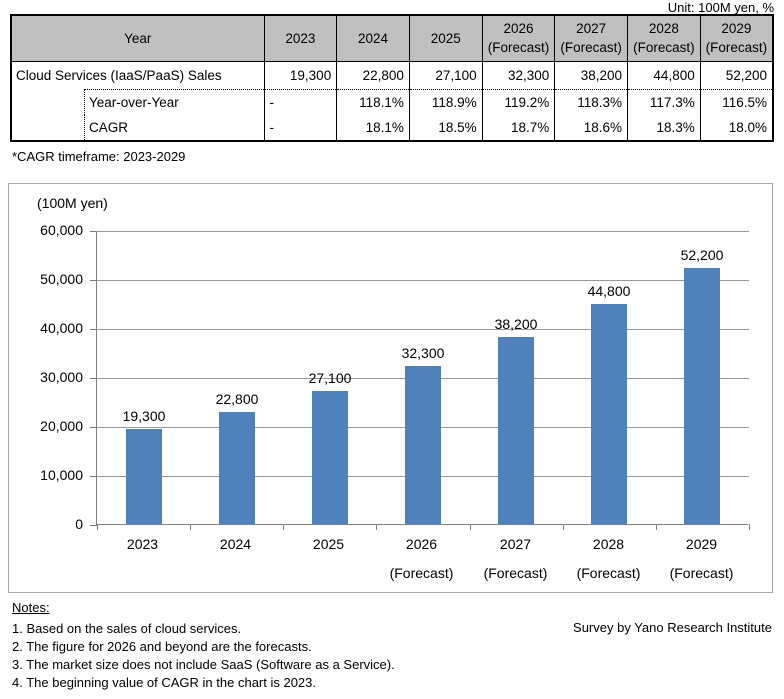 The width and height of the screenshot is (784, 699). Describe the element at coordinates (300, 74) in the screenshot. I see `value-cell: 19,300` at that location.